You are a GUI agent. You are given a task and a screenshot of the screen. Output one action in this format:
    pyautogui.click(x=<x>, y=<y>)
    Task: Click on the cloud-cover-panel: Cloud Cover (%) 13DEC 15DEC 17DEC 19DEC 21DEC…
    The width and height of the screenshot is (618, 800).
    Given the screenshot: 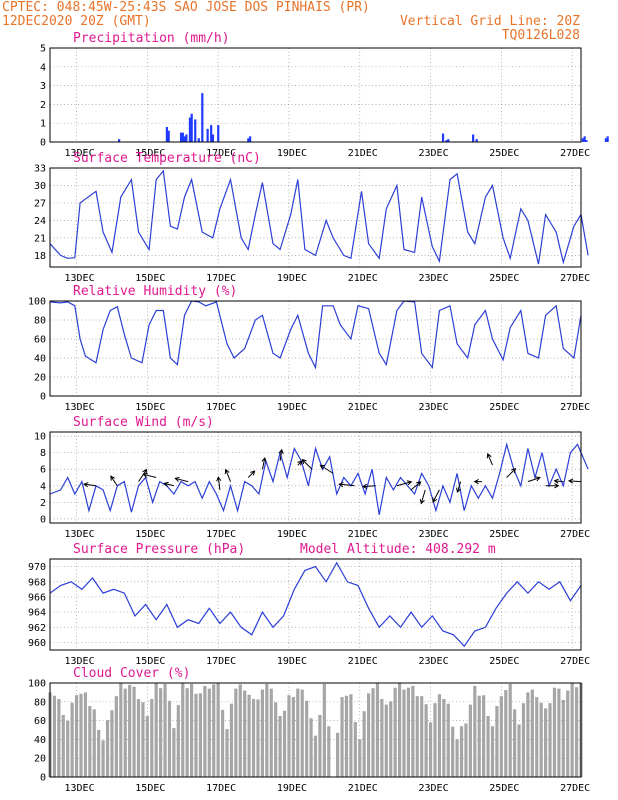 What is the action you would take?
    pyautogui.click(x=309, y=730)
    